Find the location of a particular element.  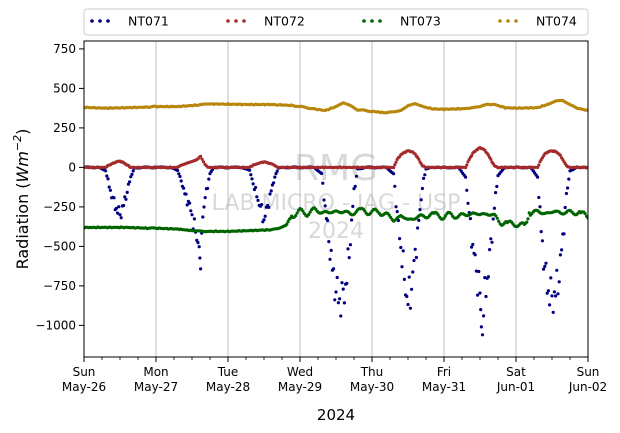

x-tick-label-date: May-31 is located at coordinates (444, 387).